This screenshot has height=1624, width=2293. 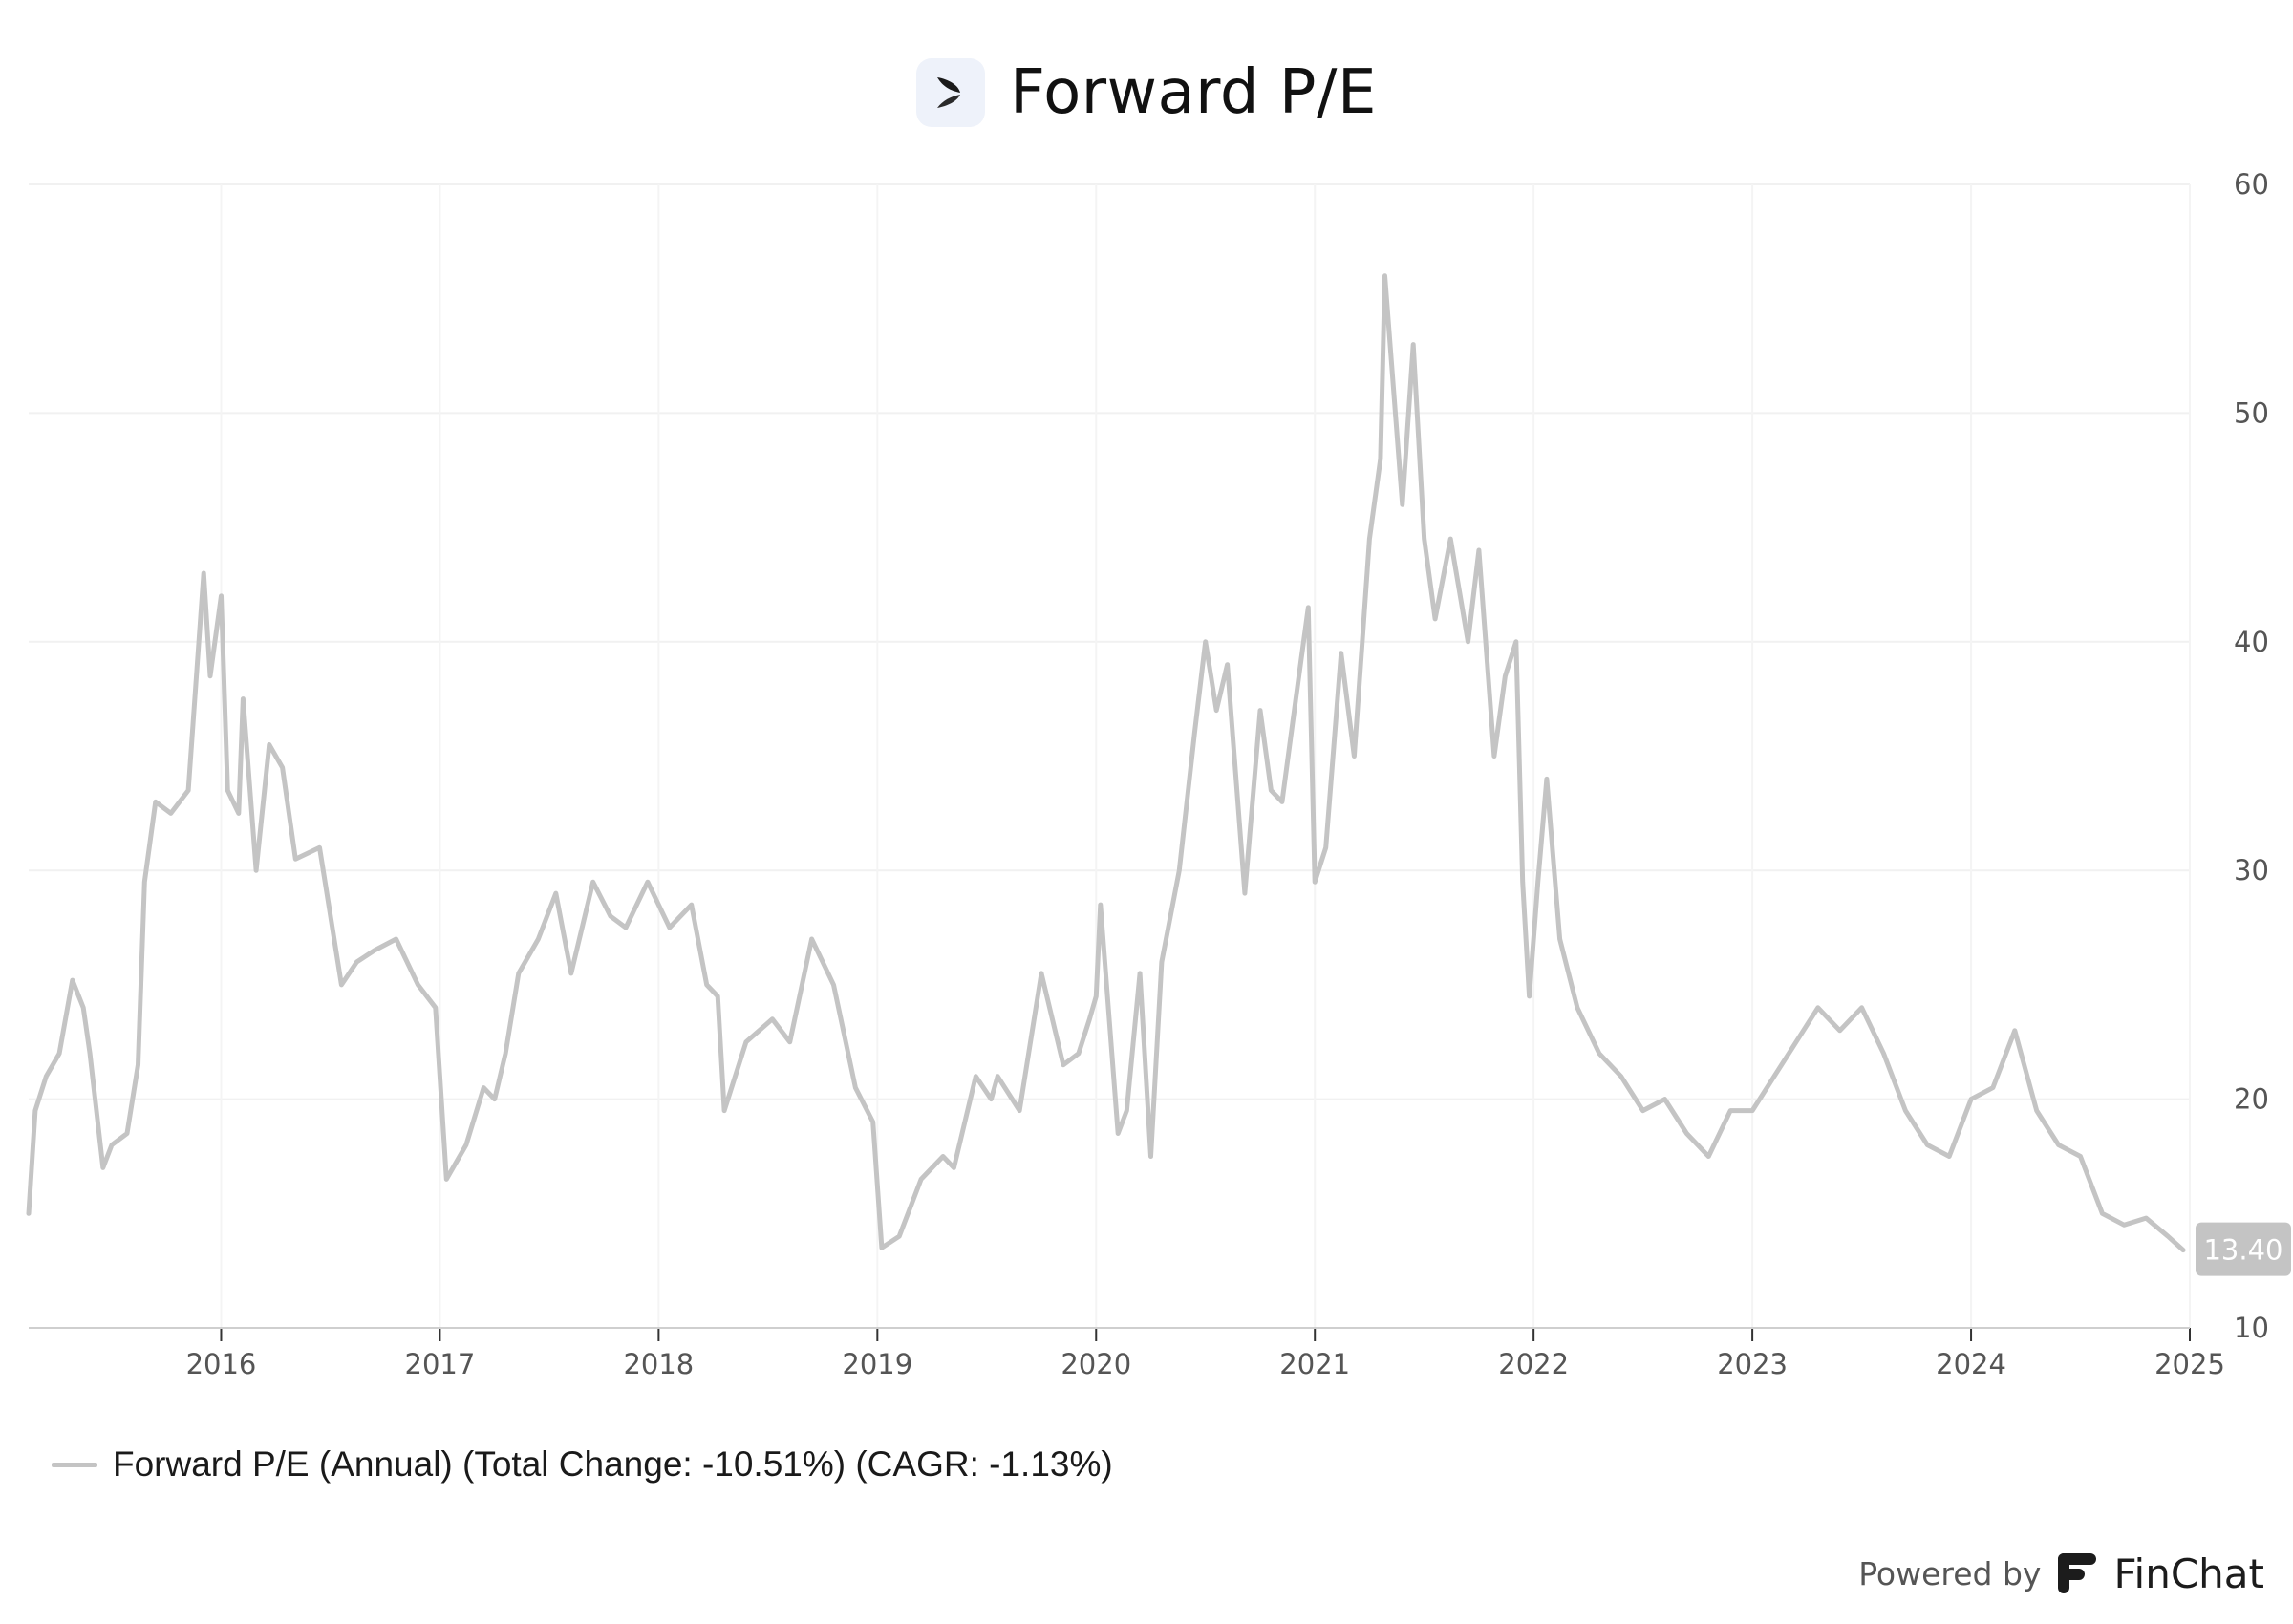 I want to click on y-tick-label: 10, so click(x=2251, y=1328).